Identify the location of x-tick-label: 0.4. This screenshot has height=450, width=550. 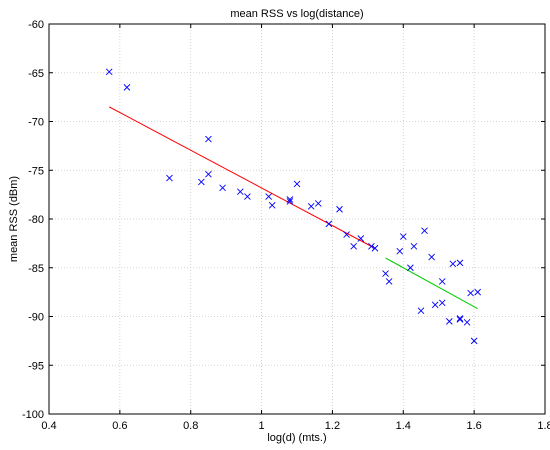
(48, 426).